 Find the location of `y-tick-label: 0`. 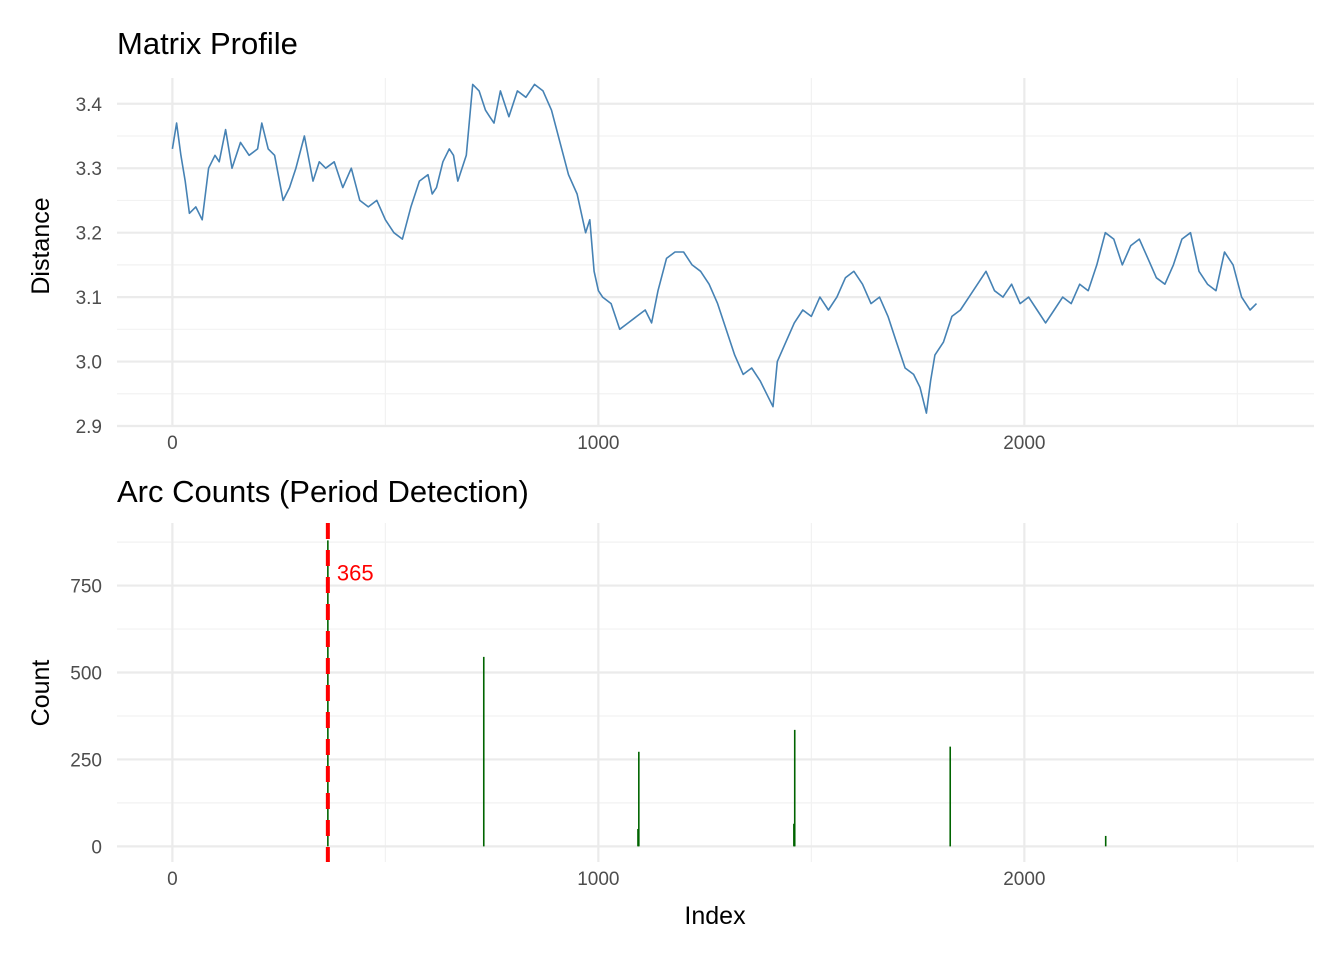

y-tick-label: 0 is located at coordinates (96, 847).